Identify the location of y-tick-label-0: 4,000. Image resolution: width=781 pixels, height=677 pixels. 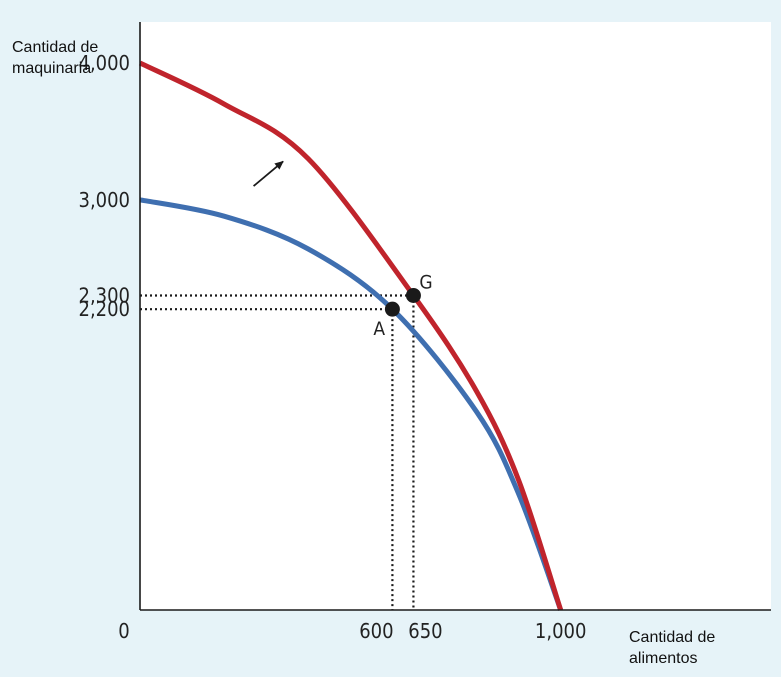
(105, 63).